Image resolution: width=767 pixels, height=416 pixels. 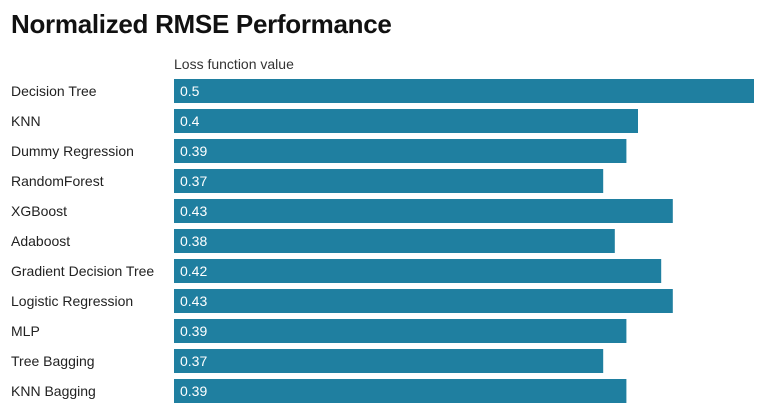 I want to click on bar-row: Gradient Decision Tree 0.42, so click(x=336, y=271).